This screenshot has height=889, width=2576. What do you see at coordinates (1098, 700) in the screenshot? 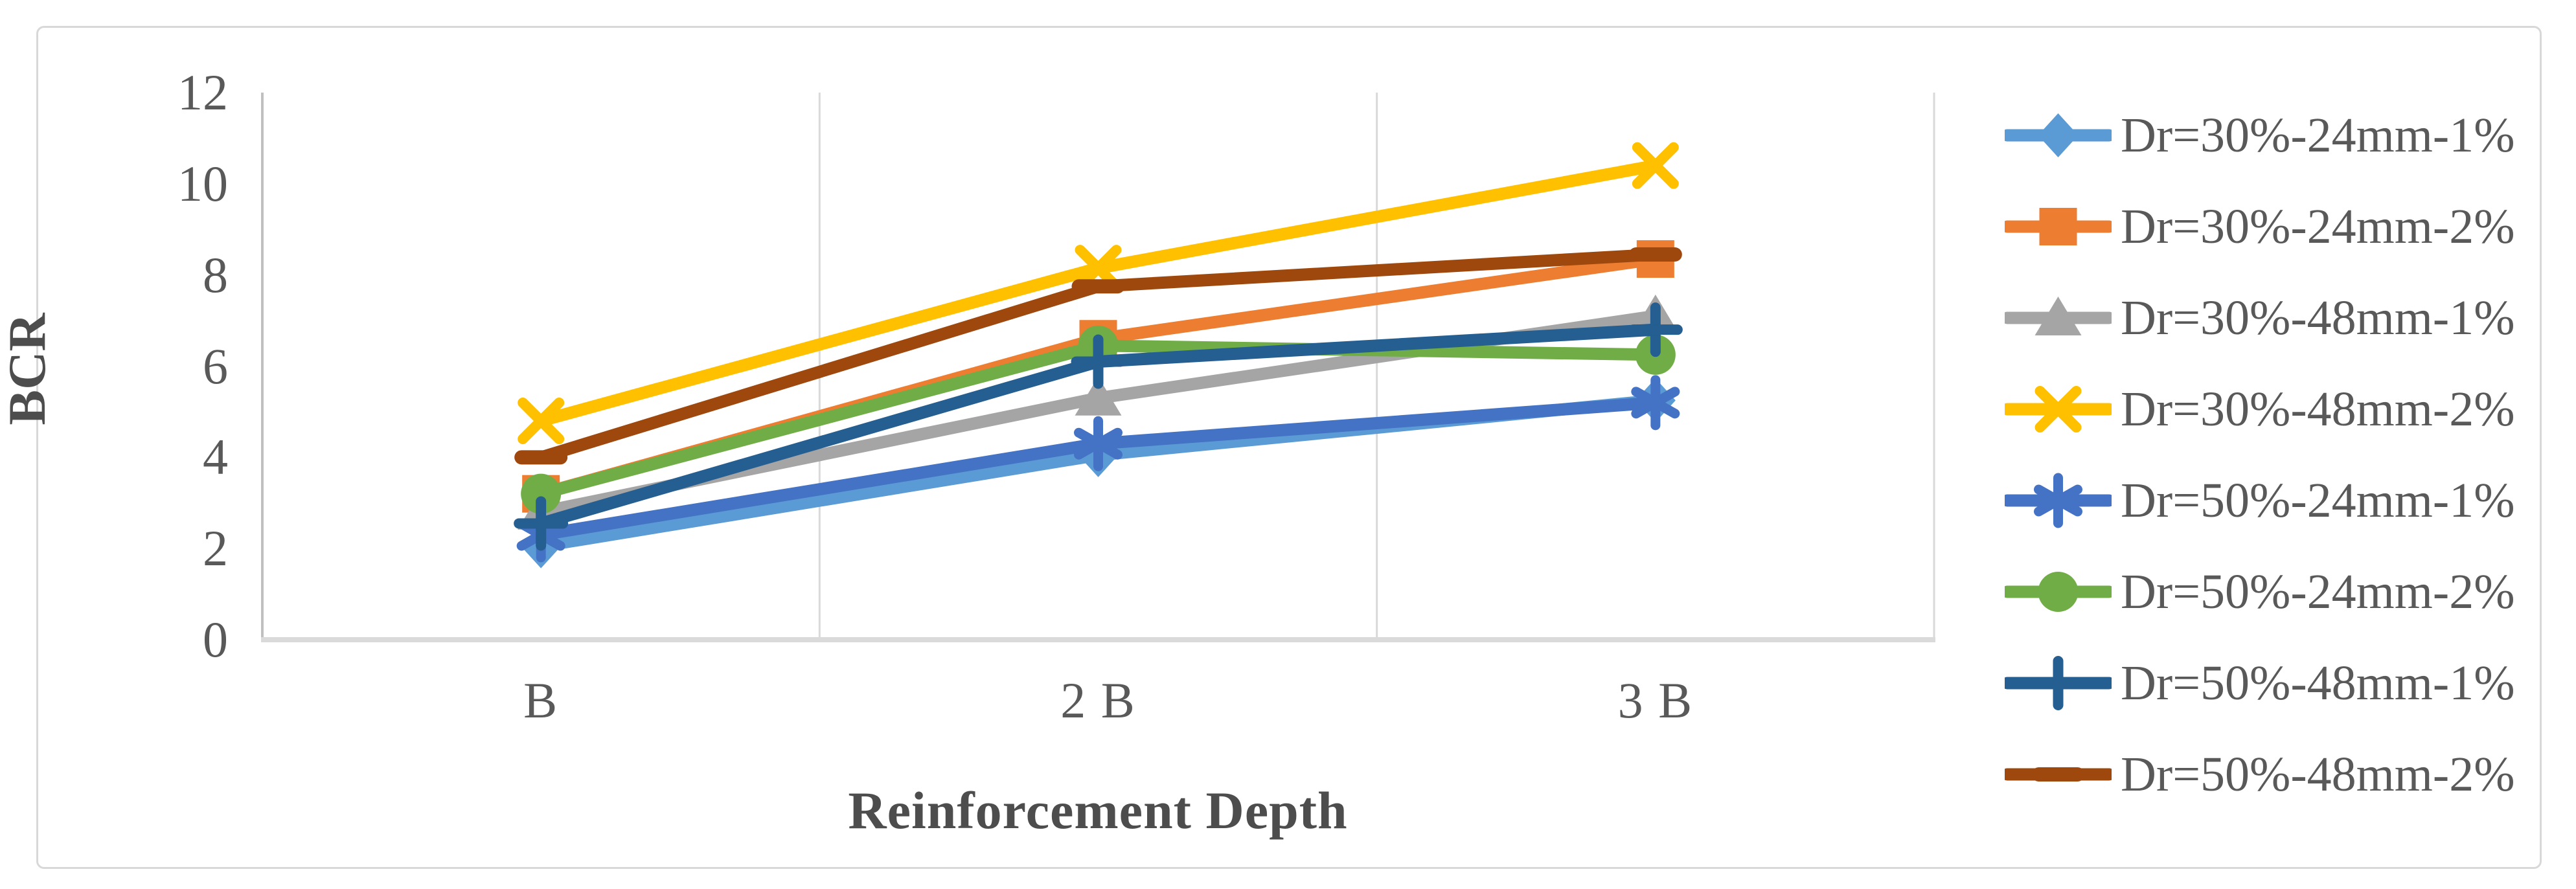
I see `x-tick-label: 2 B` at bounding box center [1098, 700].